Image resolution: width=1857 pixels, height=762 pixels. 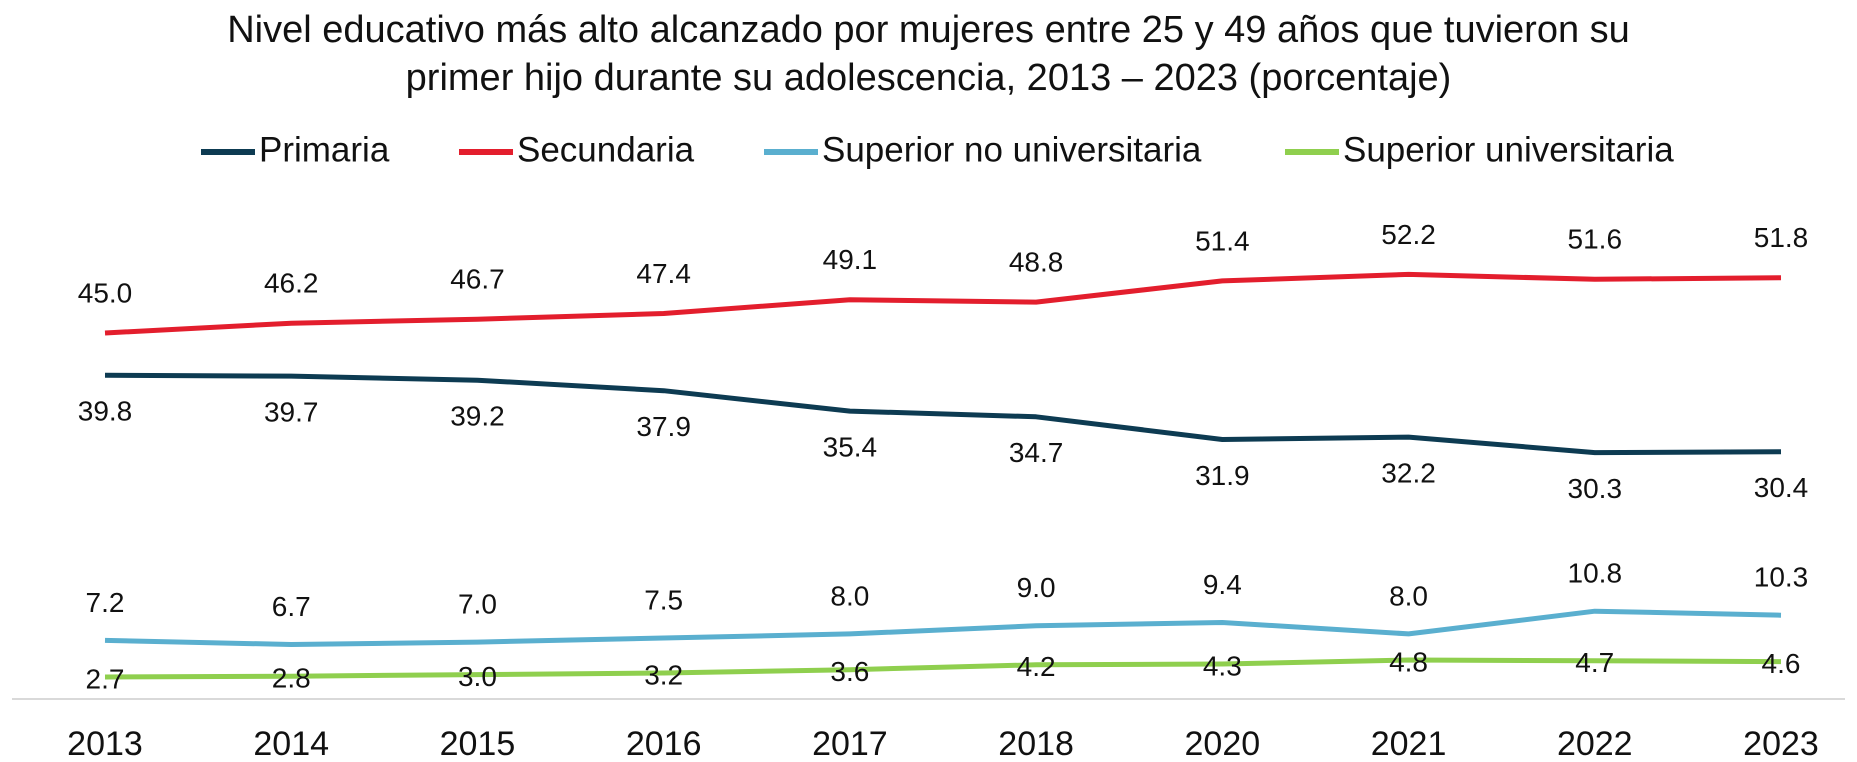 What do you see at coordinates (1222, 665) in the screenshot?
I see `data-label: 4.3` at bounding box center [1222, 665].